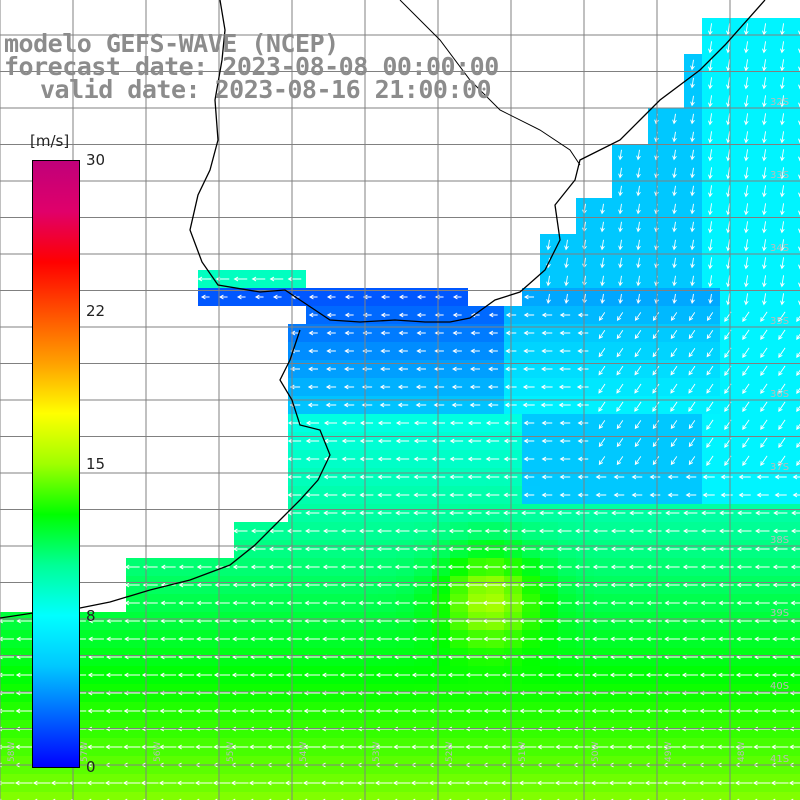 This screenshot has width=800, height=800. I want to click on title-valid-date: valid date: 2023-08-16 21:00:00, so click(266, 89).